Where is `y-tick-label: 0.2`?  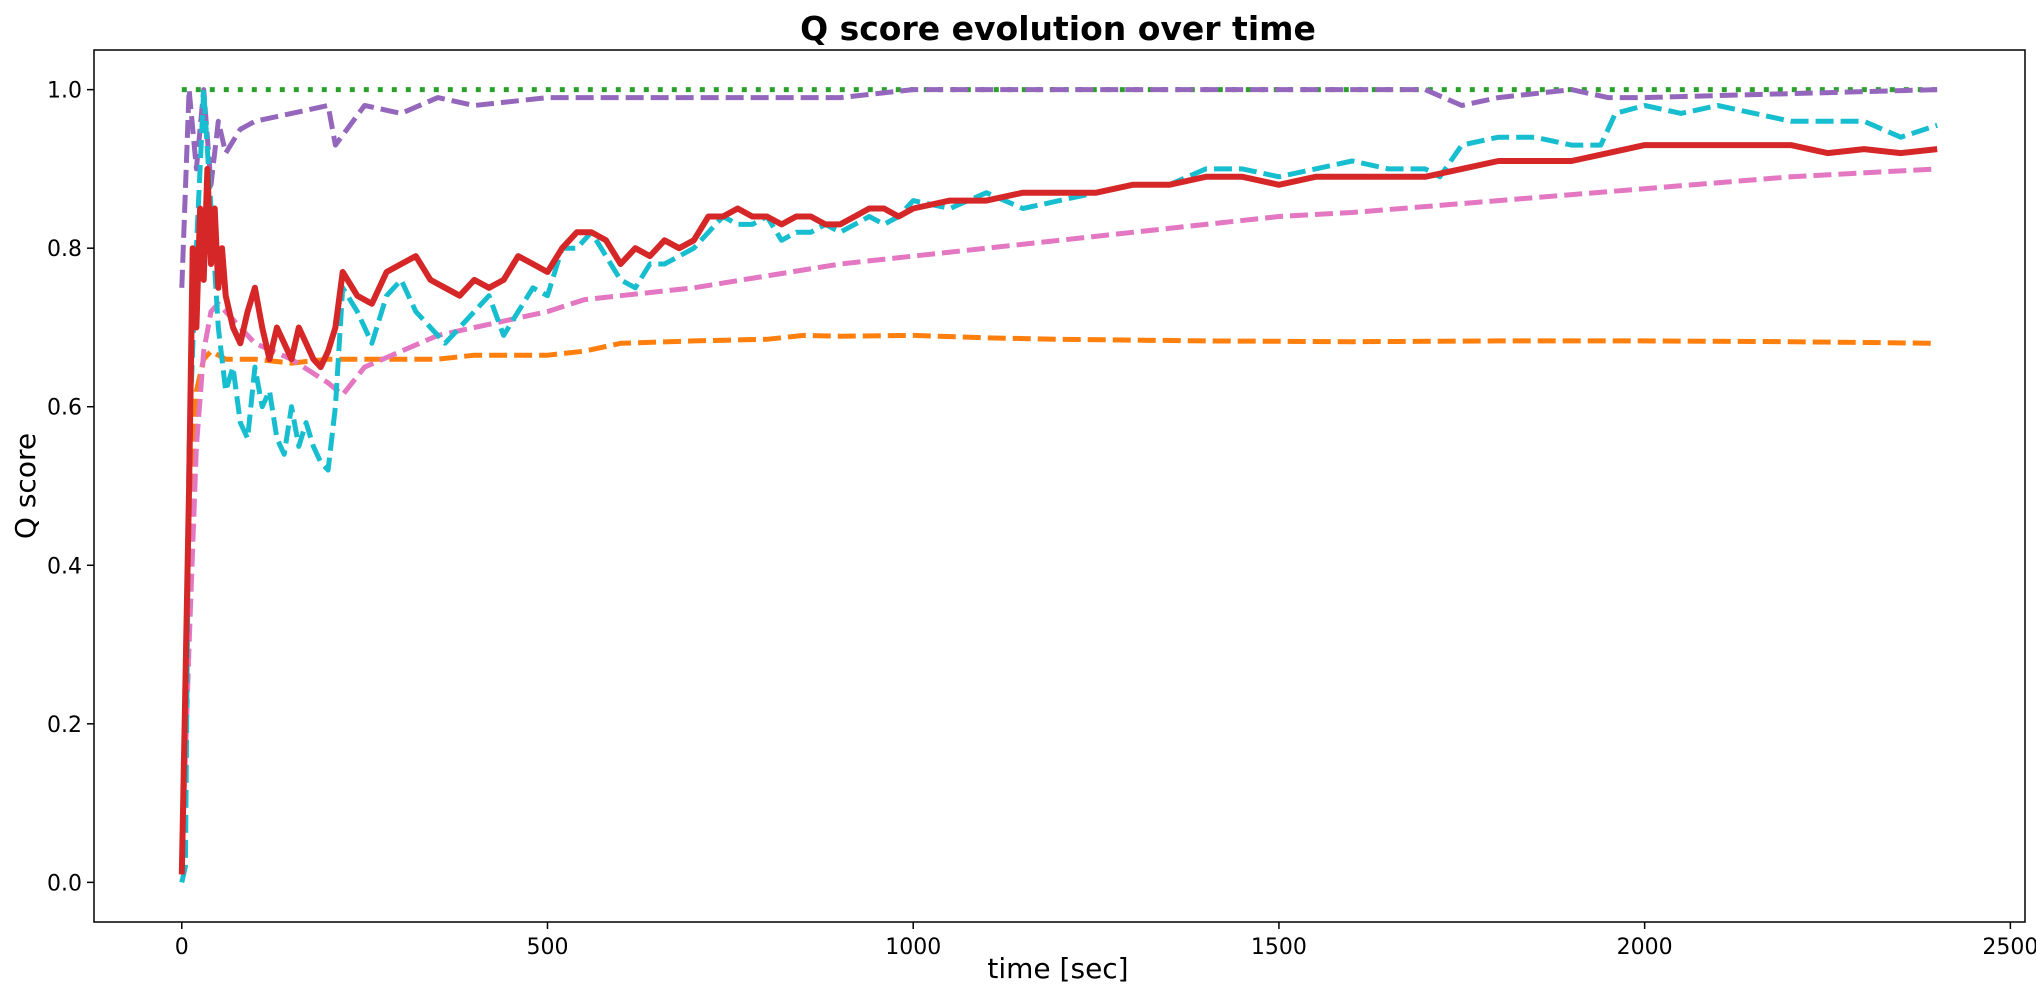
y-tick-label: 0.2 is located at coordinates (64, 725).